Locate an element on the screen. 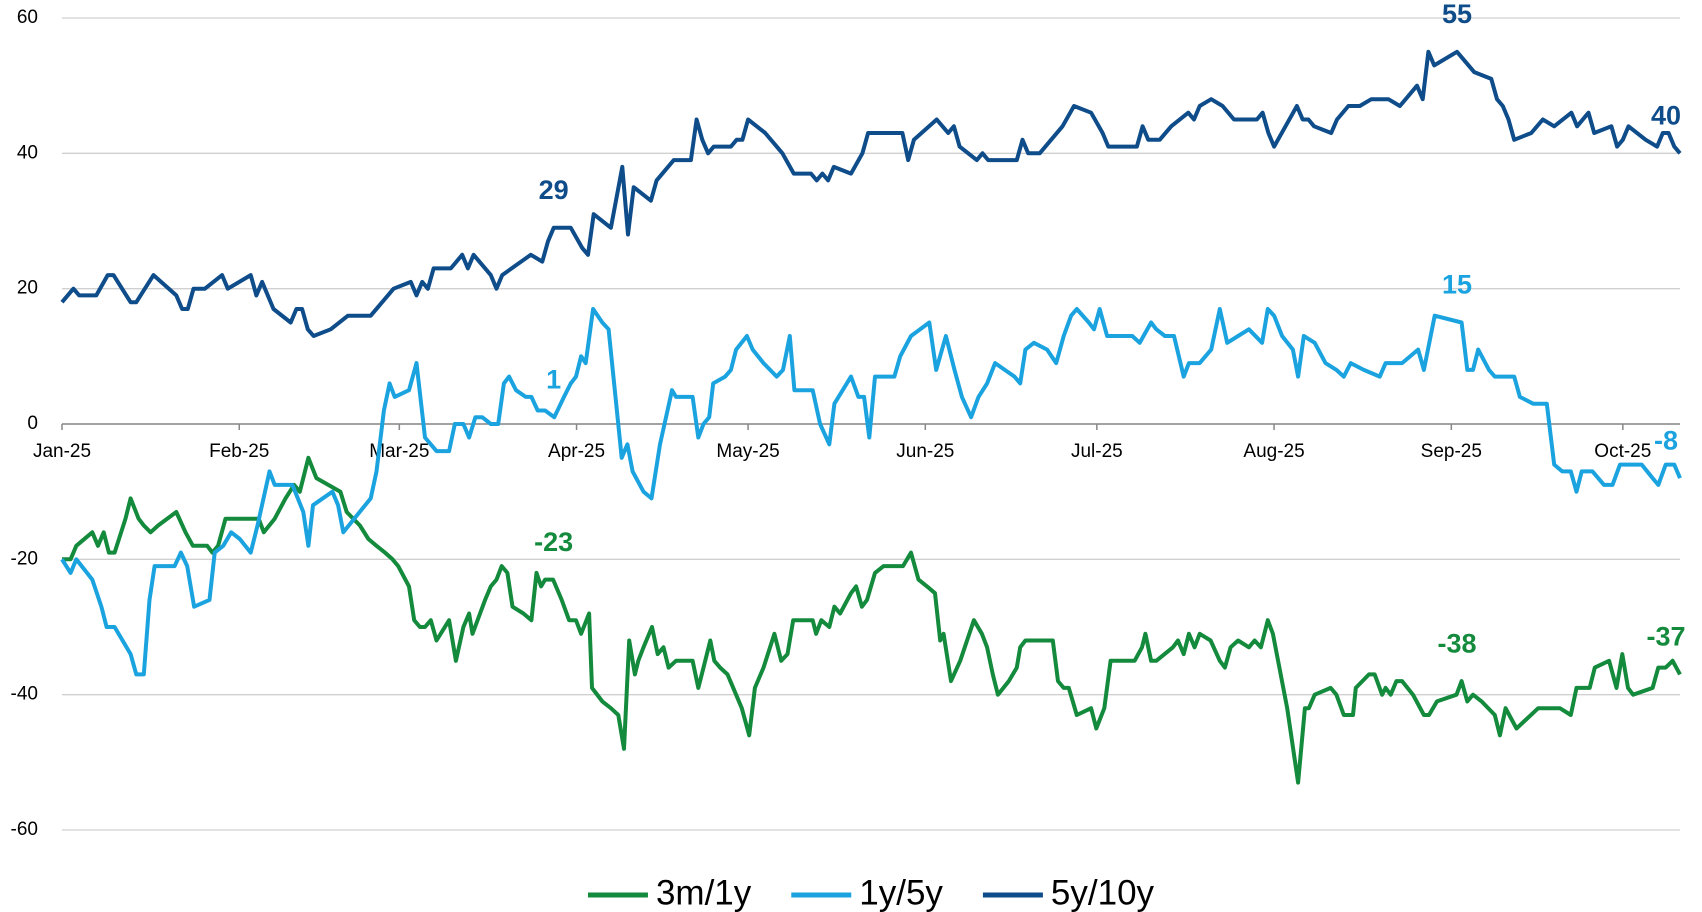 The width and height of the screenshot is (1702, 912). data-label: 15 is located at coordinates (1457, 285).